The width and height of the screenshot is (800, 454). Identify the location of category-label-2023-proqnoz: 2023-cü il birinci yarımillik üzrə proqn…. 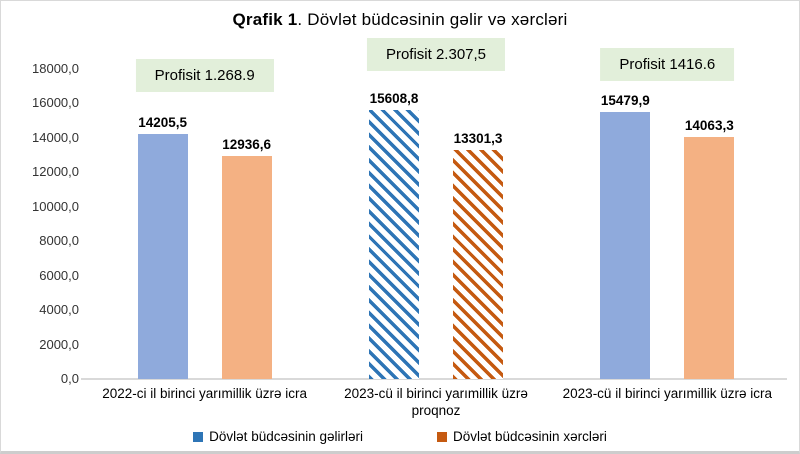
(436, 402).